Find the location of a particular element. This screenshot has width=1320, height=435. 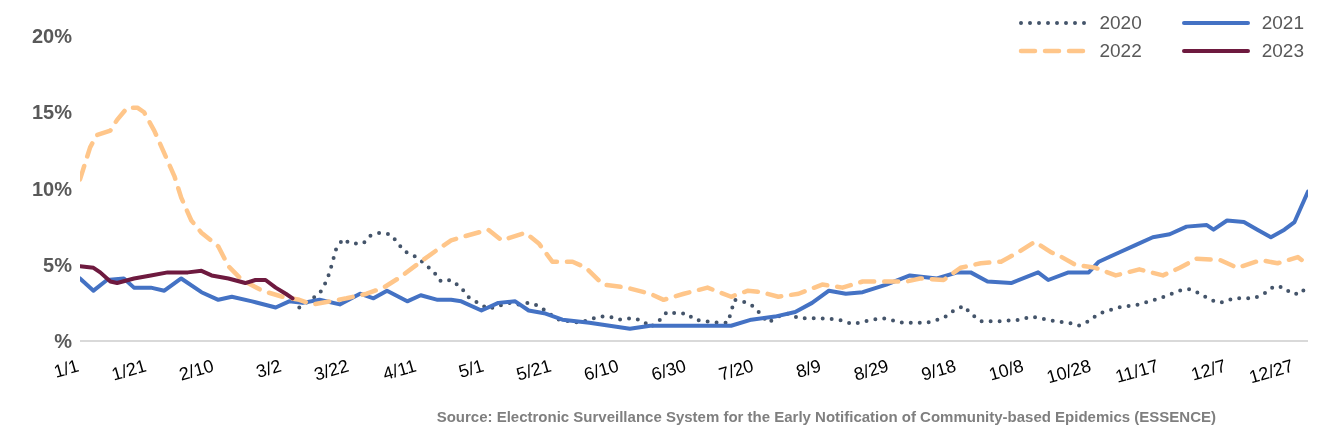

x-tick-label: 1/1 is located at coordinates (66, 368).